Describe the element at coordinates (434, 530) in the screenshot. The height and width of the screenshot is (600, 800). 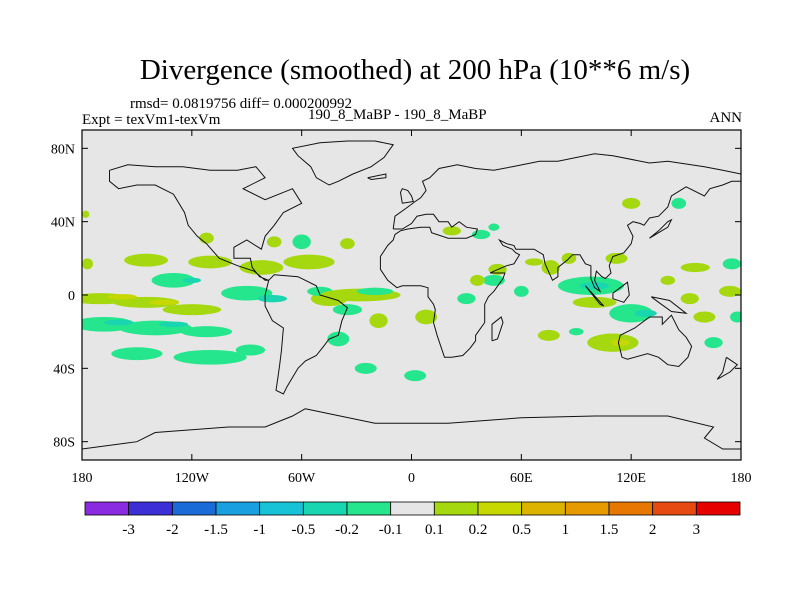
I see `colorbar-label: 0.1` at that location.